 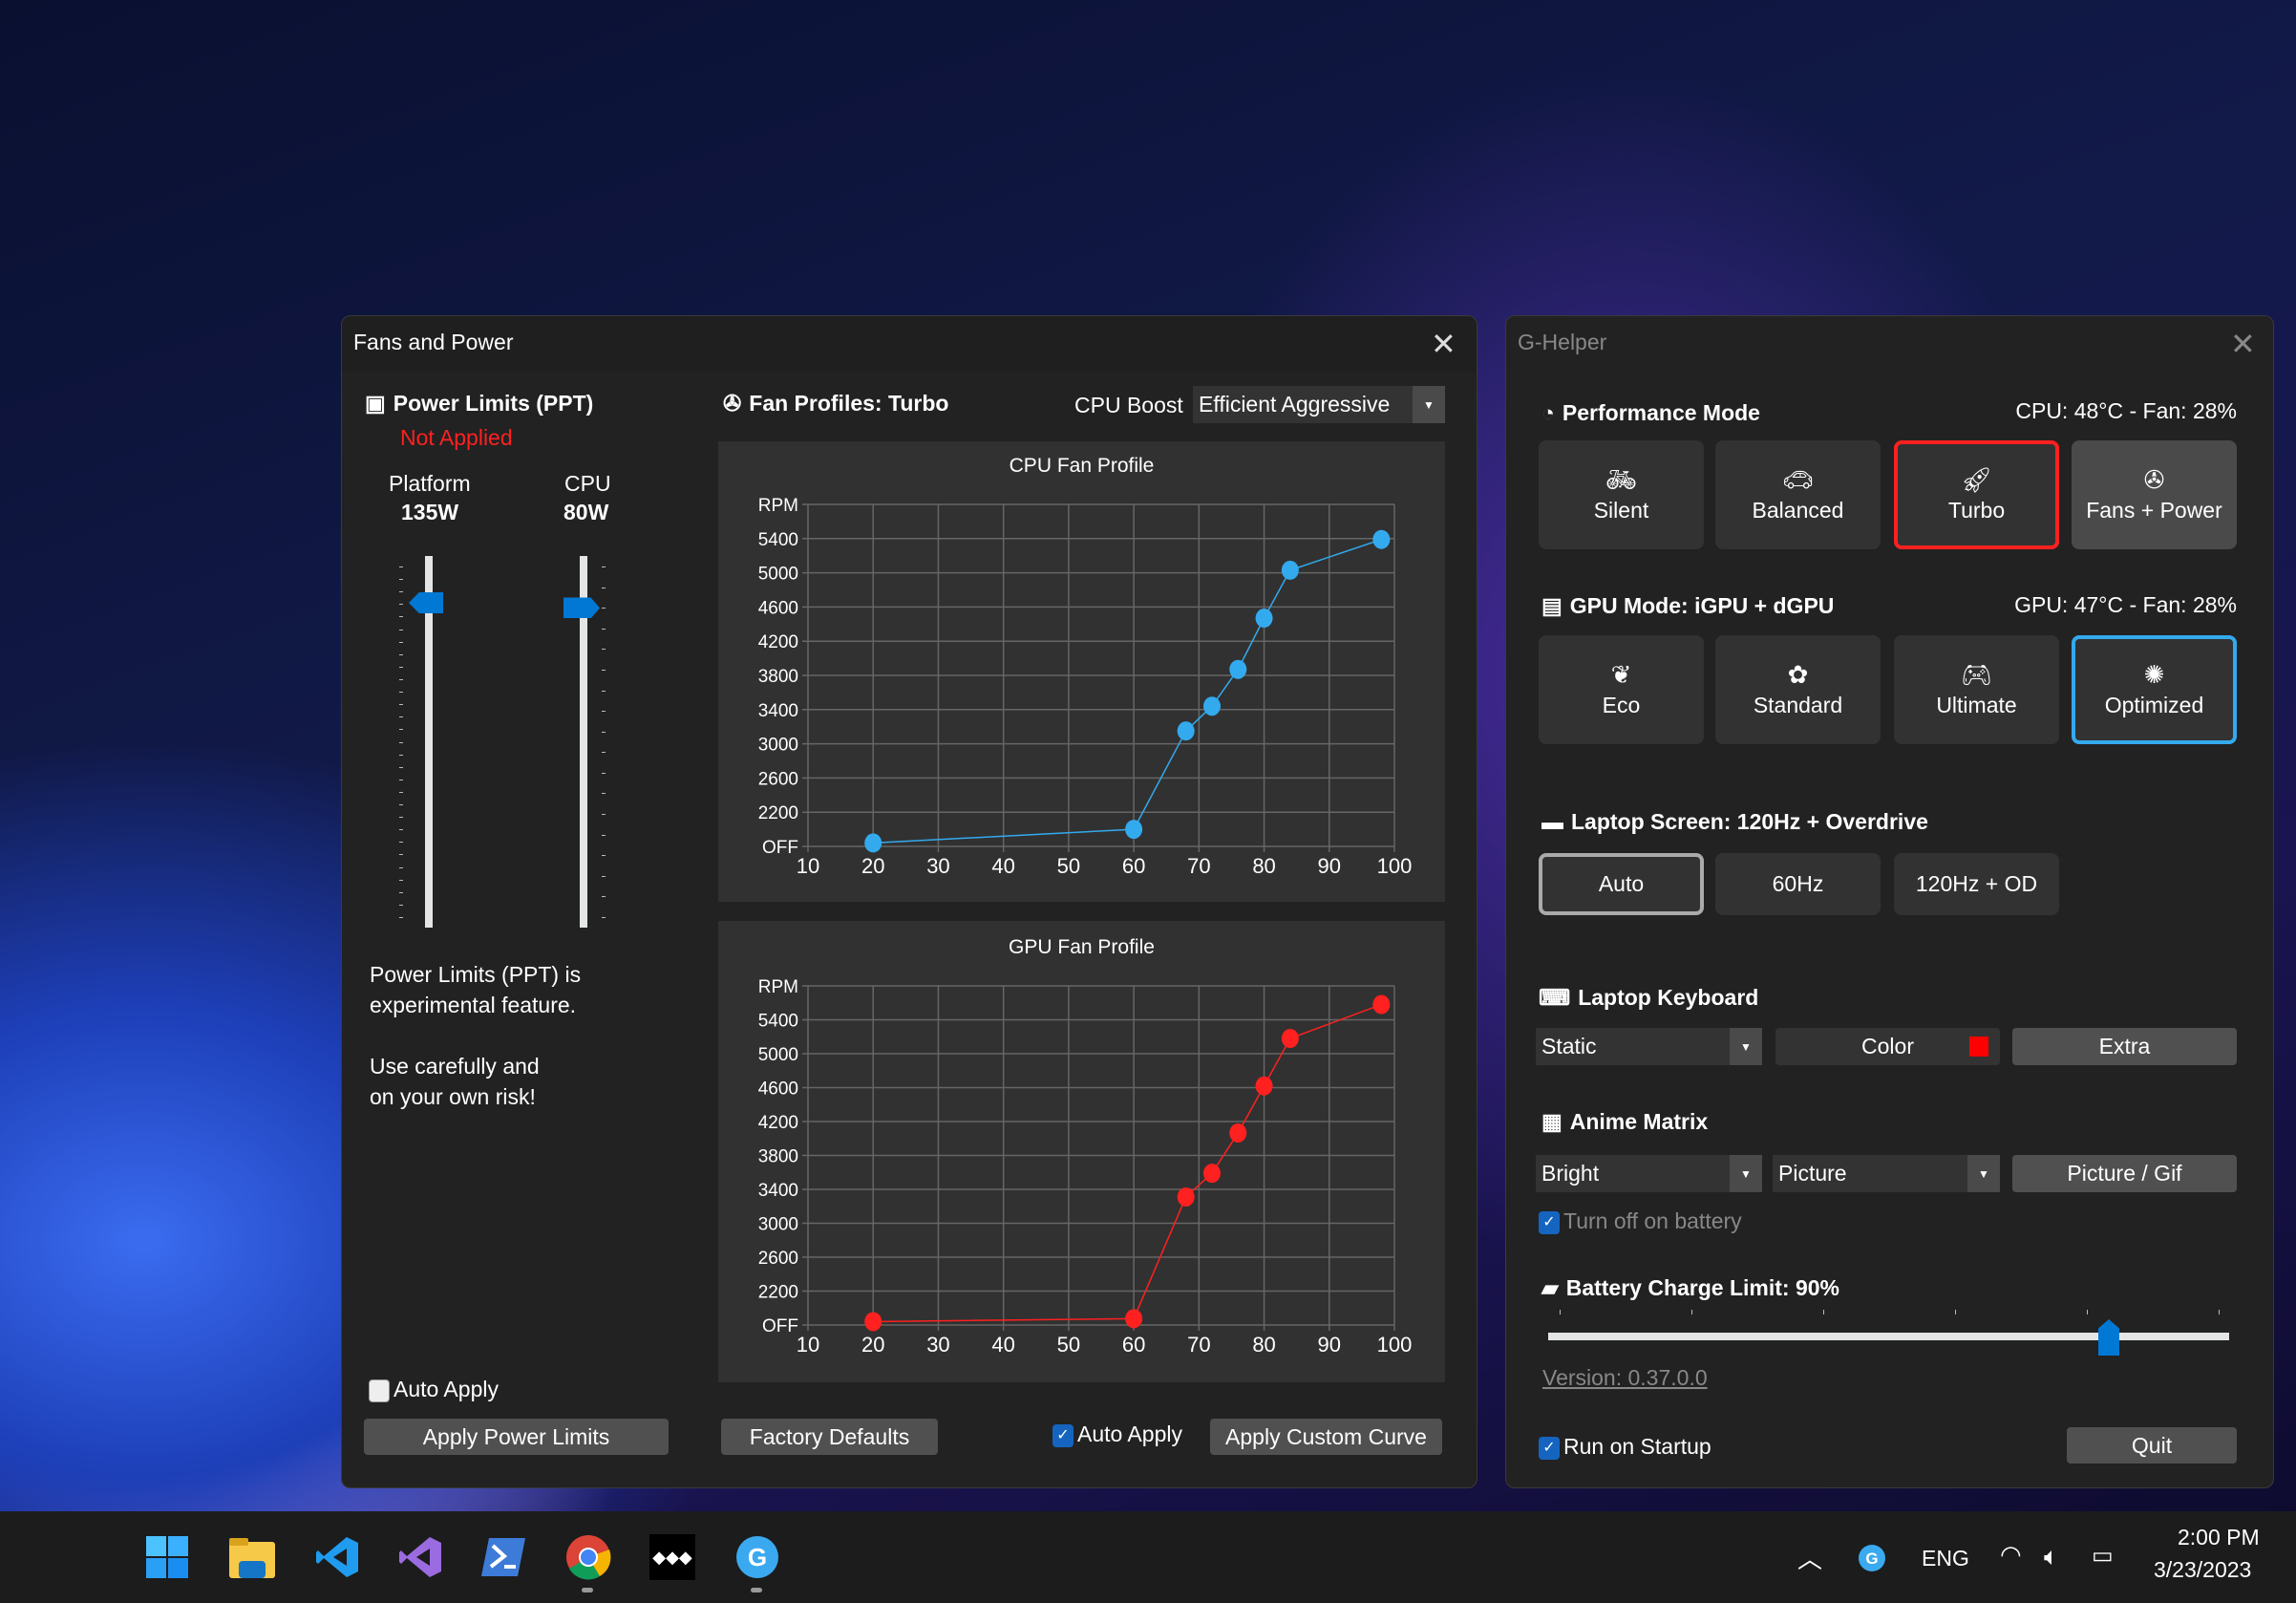 What do you see at coordinates (1888, 1333) in the screenshot?
I see `battery-limit-slider` at bounding box center [1888, 1333].